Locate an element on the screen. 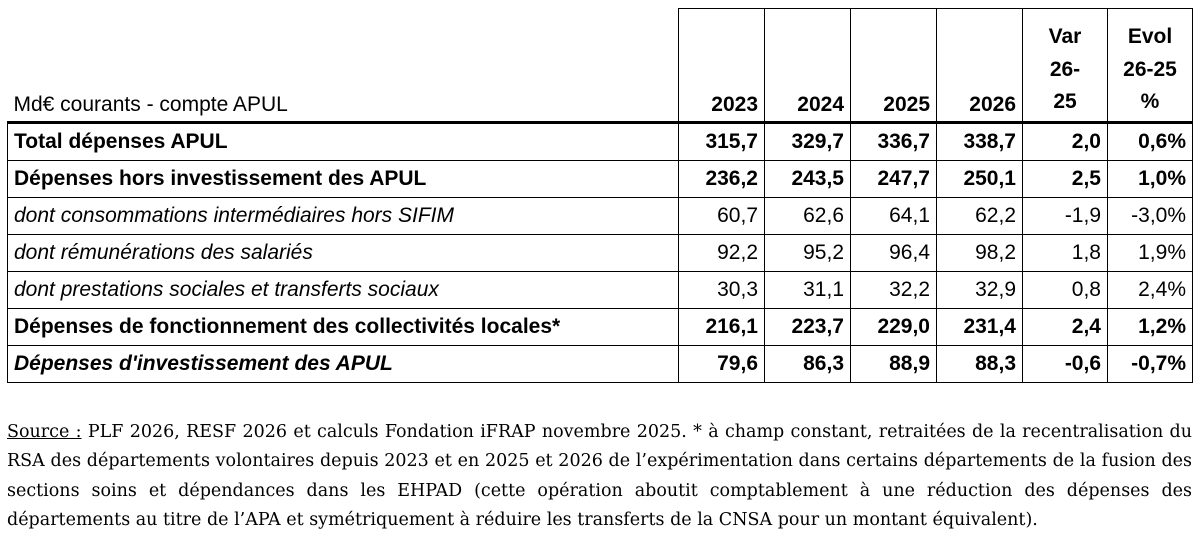  cell-2023: 60,7 is located at coordinates (721, 216).